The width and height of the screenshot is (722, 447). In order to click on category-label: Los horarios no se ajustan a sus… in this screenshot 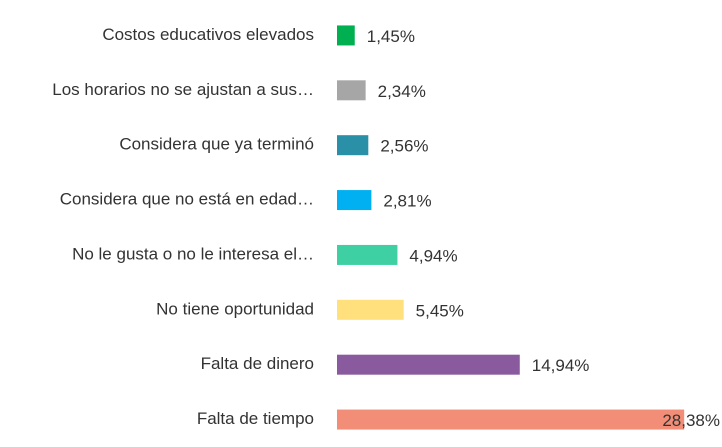, I will do `click(183, 89)`.